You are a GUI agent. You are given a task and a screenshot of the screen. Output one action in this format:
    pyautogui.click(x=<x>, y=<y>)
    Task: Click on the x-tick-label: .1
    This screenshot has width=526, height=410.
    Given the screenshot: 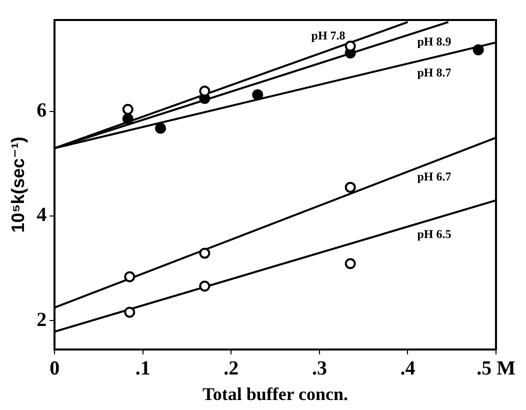 What is the action you would take?
    pyautogui.click(x=142, y=369)
    